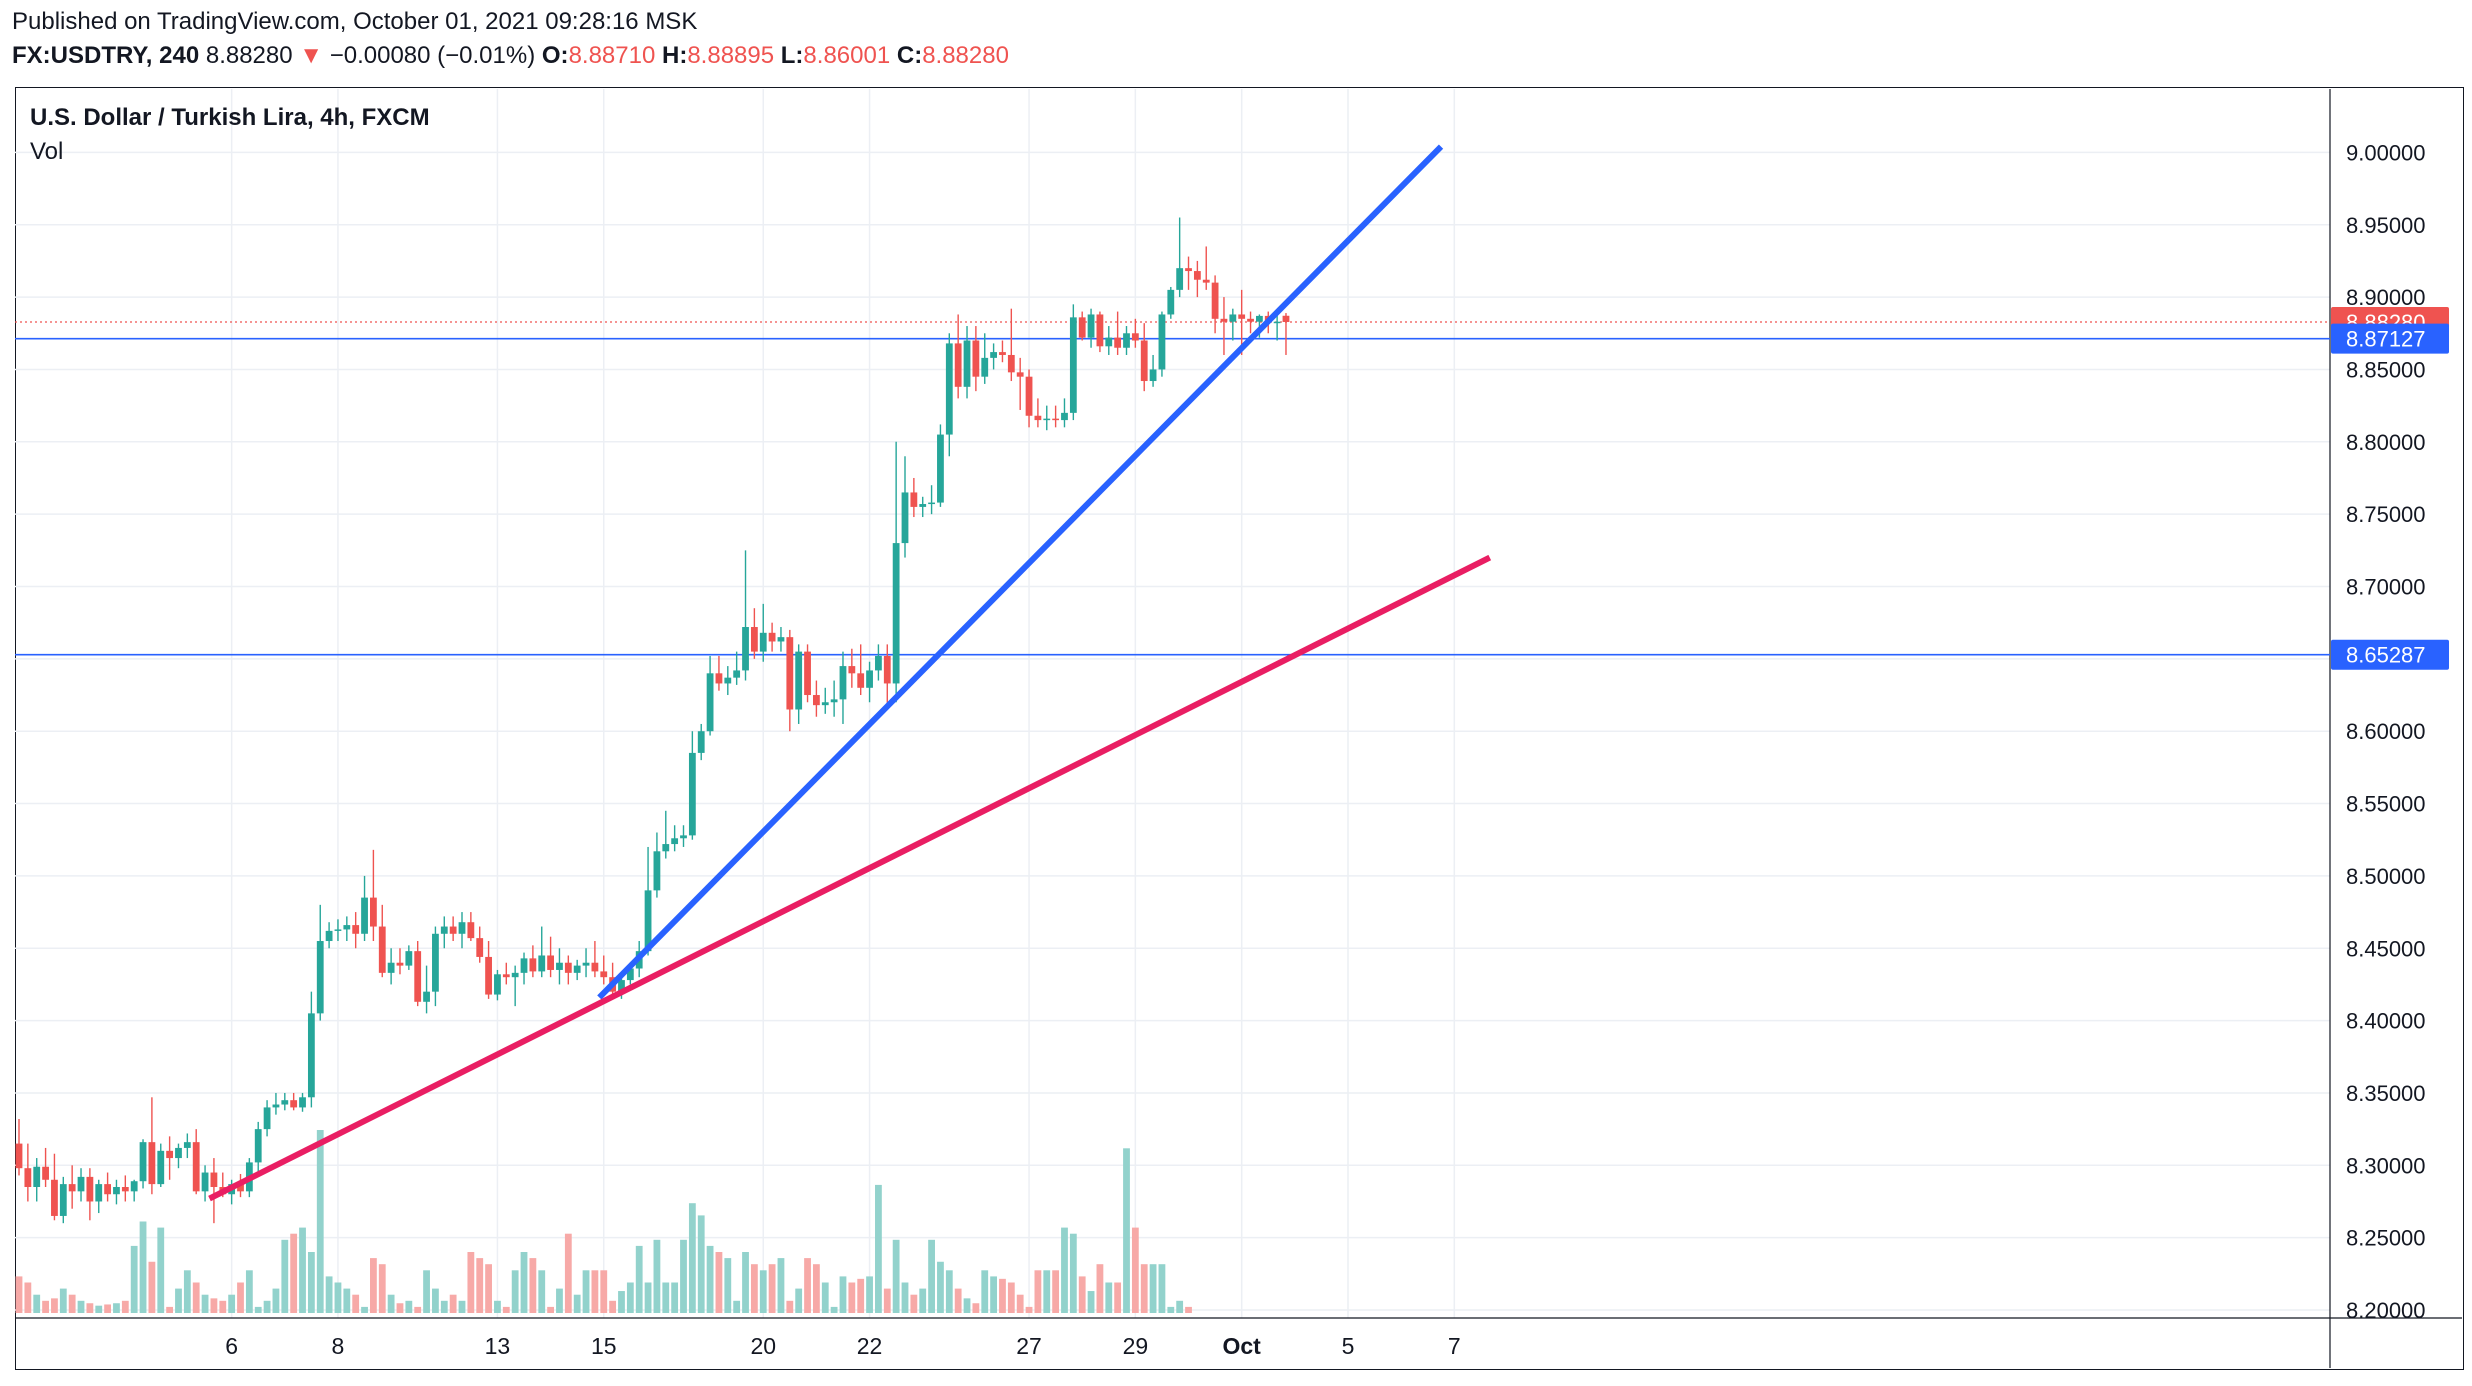 The image size is (2472, 1386). What do you see at coordinates (338, 1346) in the screenshot?
I see `x-tick-label: 8` at bounding box center [338, 1346].